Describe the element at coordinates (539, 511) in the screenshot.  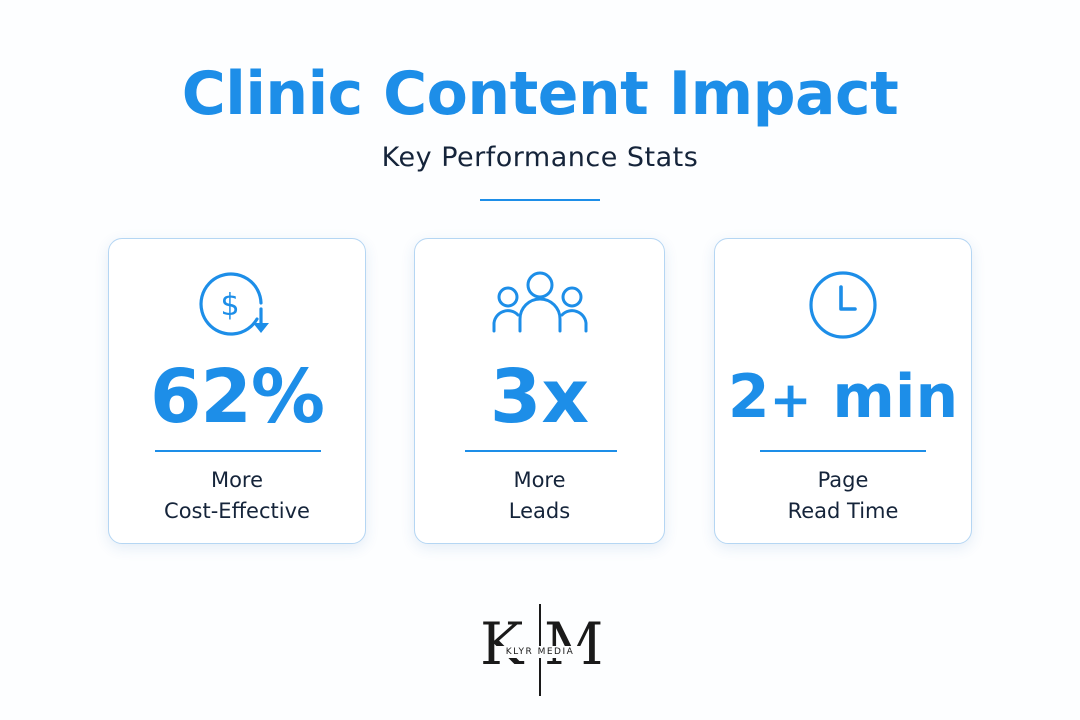
I see `stat-label-line2: Leads` at that location.